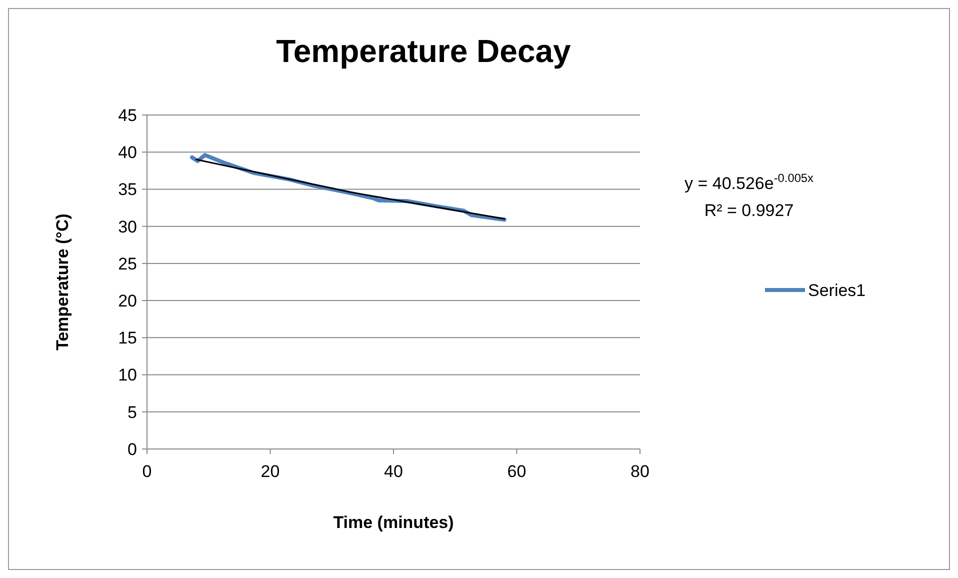 The image size is (958, 578). What do you see at coordinates (270, 471) in the screenshot?
I see `x-tick-label: 20` at bounding box center [270, 471].